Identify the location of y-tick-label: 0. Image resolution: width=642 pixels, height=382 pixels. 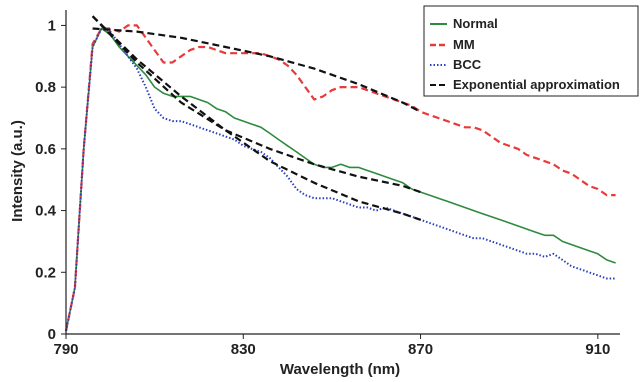
(52, 334).